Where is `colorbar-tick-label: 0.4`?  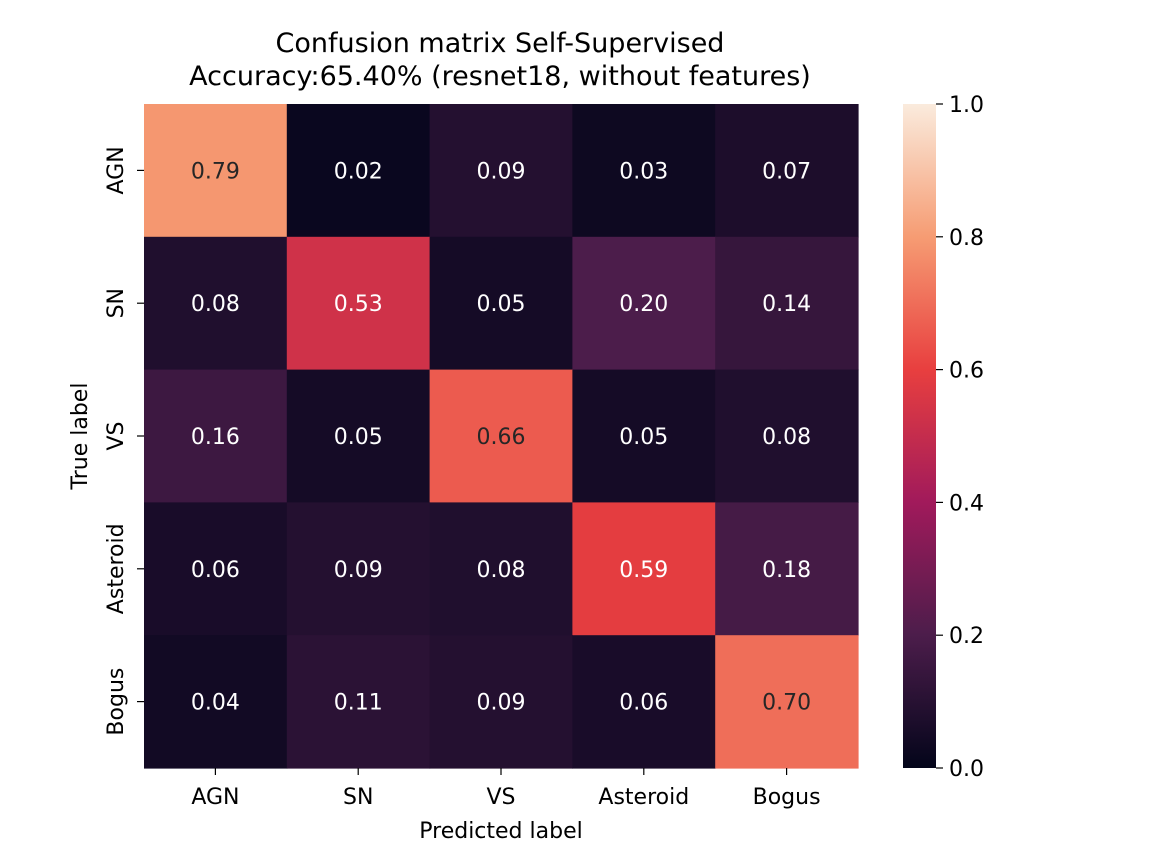 colorbar-tick-label: 0.4 is located at coordinates (966, 503).